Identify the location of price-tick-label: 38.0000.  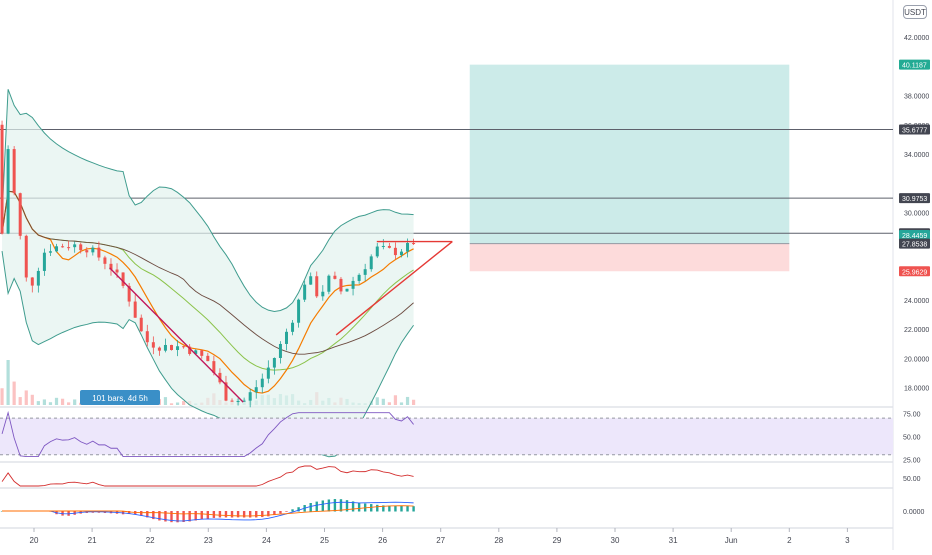
(916, 97).